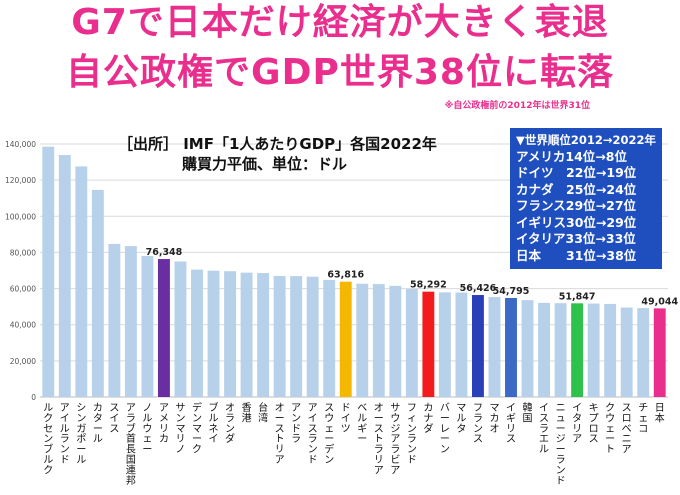  I want to click on y-tick-label: 0, so click(33, 397).